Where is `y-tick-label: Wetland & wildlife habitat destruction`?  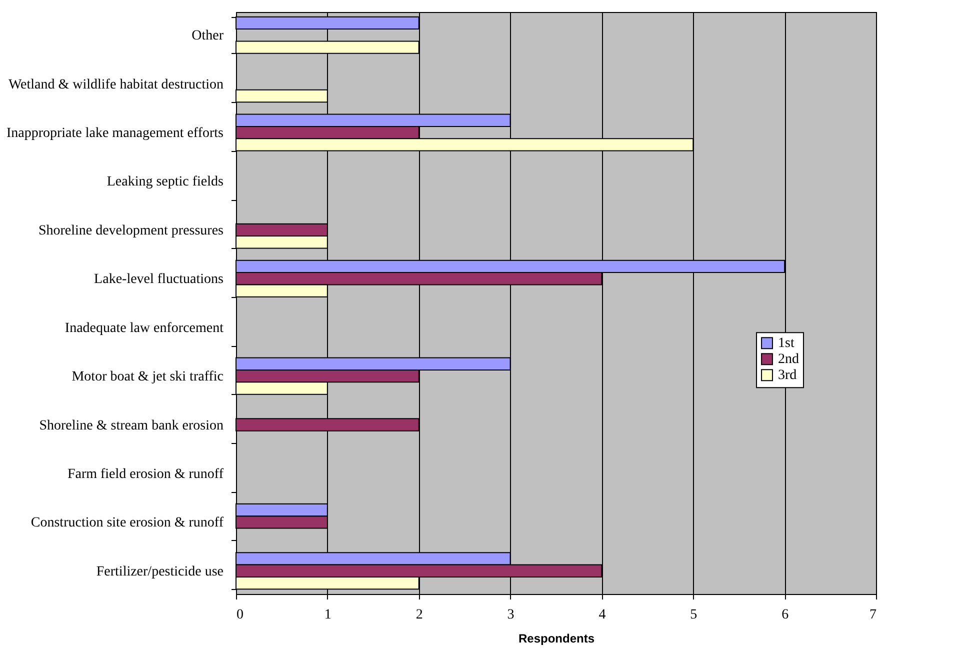
y-tick-label: Wetland & wildlife habitat destruction is located at coordinates (116, 84).